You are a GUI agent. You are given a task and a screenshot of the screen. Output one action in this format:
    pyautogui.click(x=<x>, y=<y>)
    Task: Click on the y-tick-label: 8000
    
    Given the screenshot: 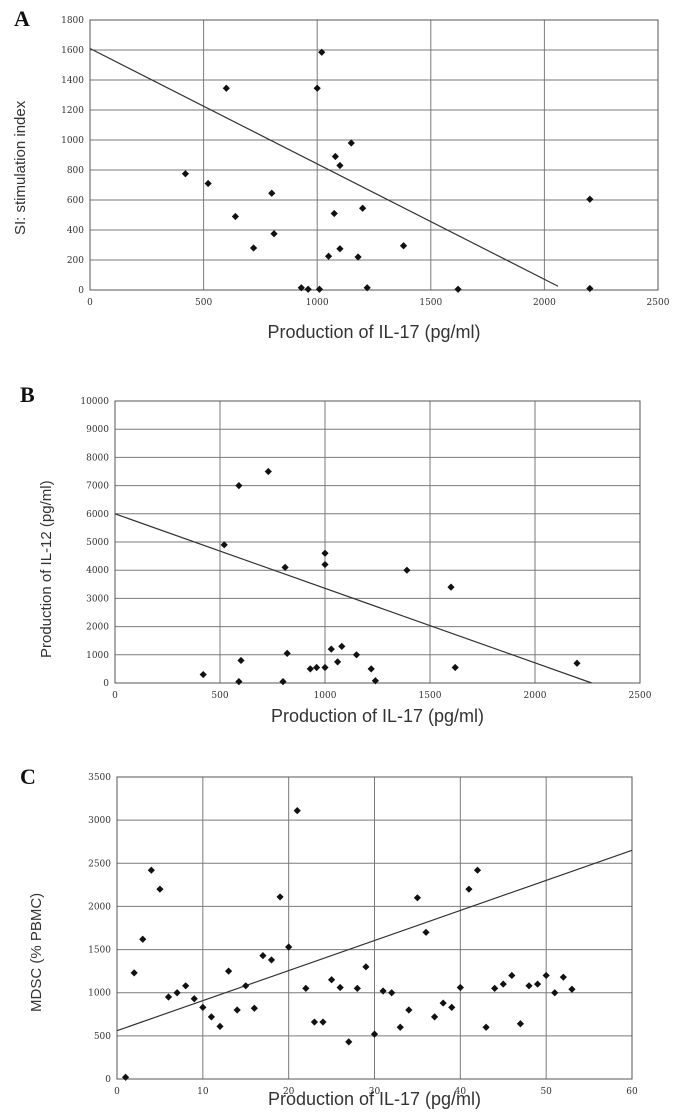 What is the action you would take?
    pyautogui.click(x=97, y=458)
    